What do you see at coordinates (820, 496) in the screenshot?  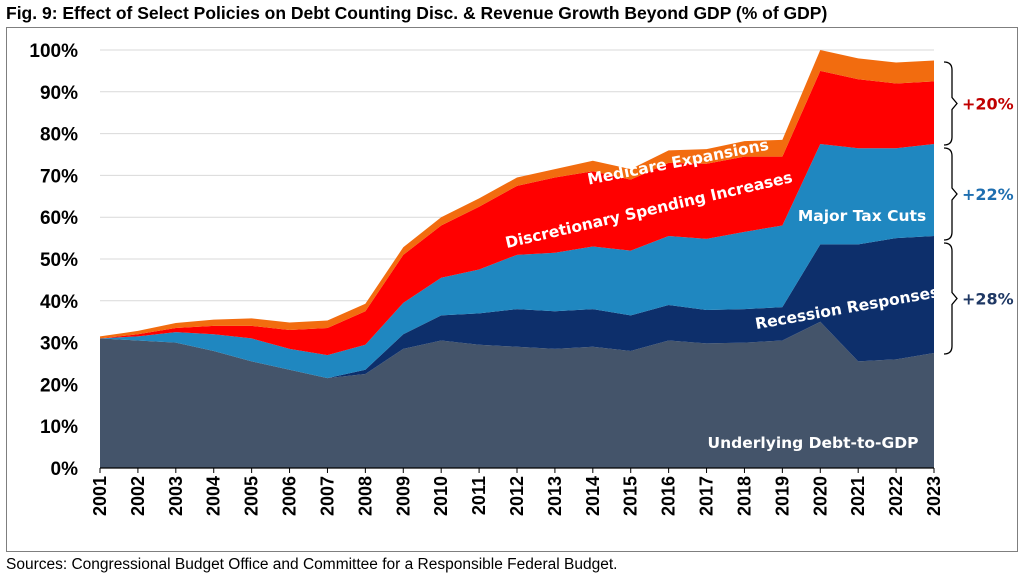 I see `x-tick-label: 2020` at bounding box center [820, 496].